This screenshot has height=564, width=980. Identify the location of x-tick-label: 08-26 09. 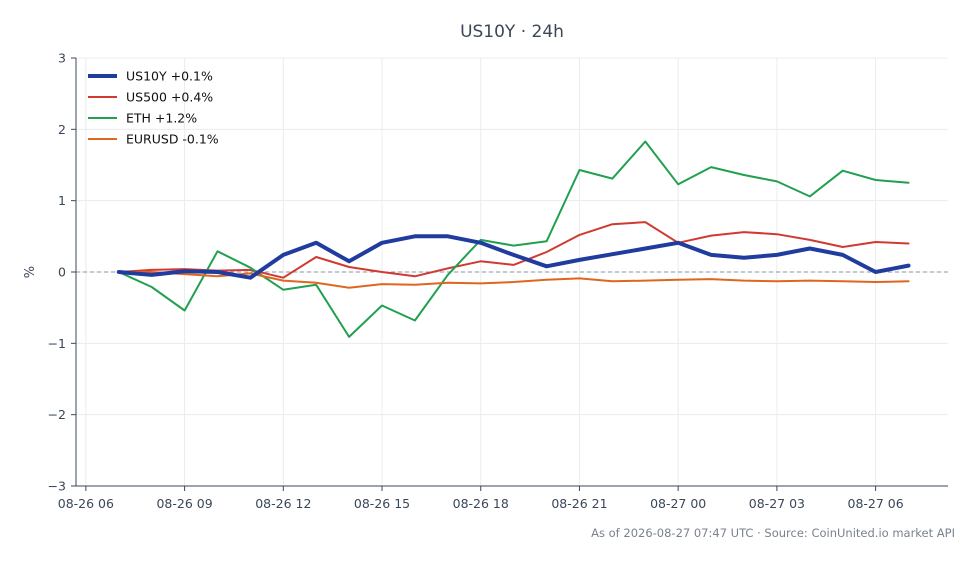
(184, 503).